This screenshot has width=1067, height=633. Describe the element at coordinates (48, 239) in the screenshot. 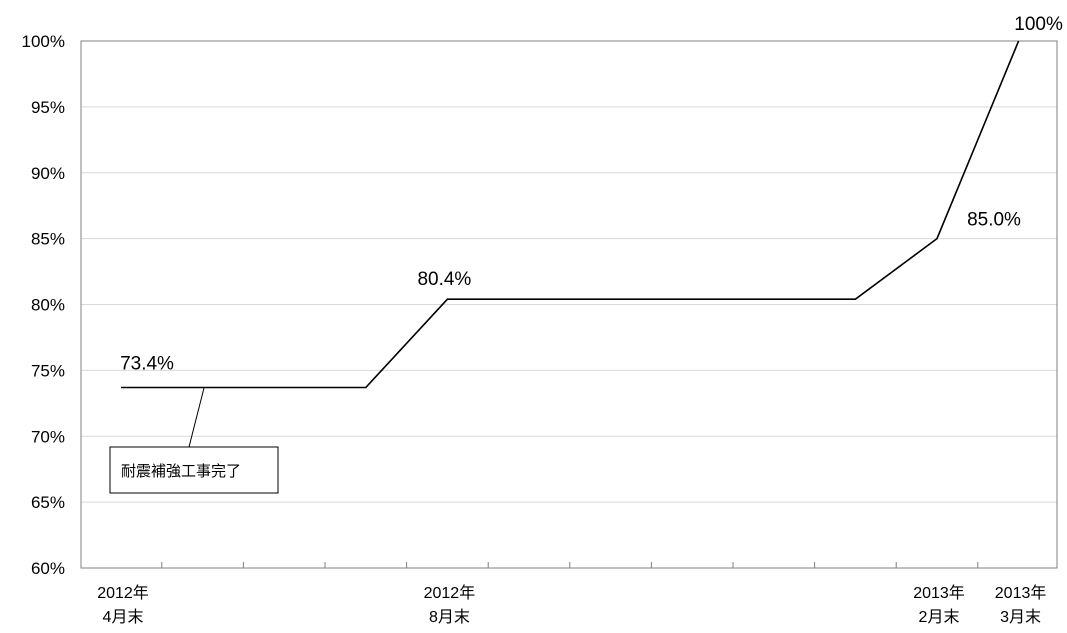

I see `y-tick-label: 85%` at that location.